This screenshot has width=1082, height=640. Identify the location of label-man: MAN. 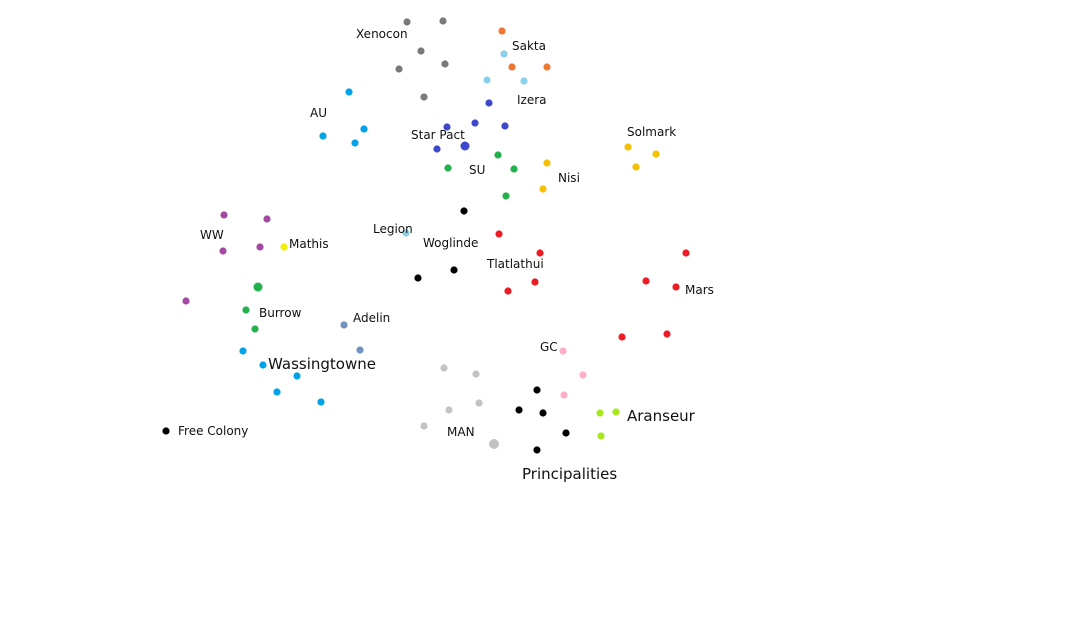
(461, 432).